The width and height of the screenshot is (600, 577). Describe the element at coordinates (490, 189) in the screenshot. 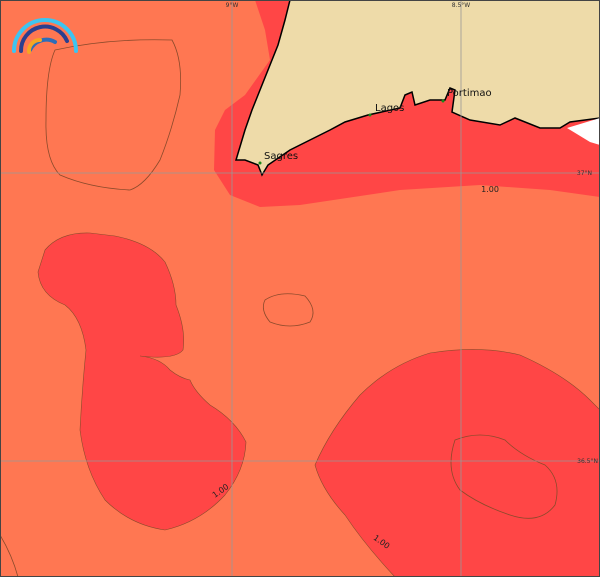

I see `contour-label: 1.00` at that location.